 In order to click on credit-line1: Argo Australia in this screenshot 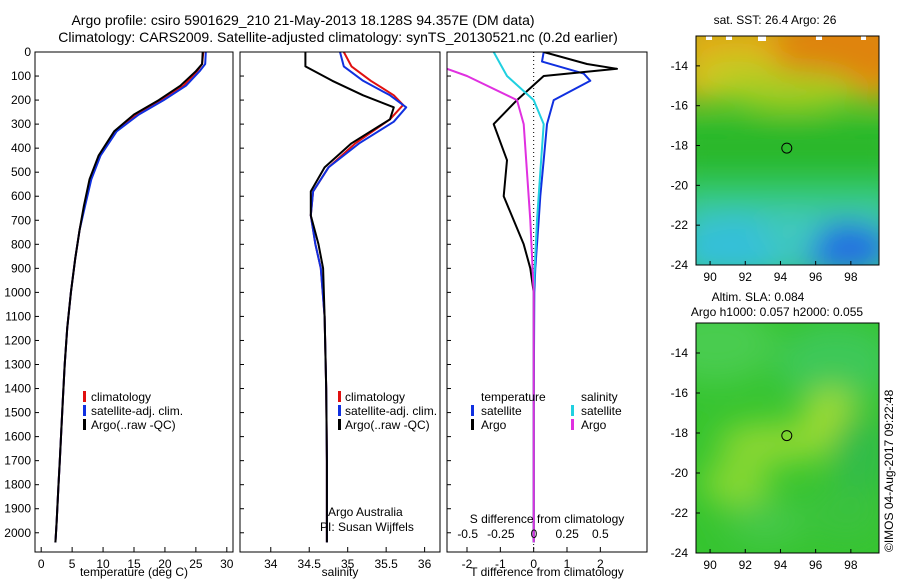, I will do `click(365, 512)`.